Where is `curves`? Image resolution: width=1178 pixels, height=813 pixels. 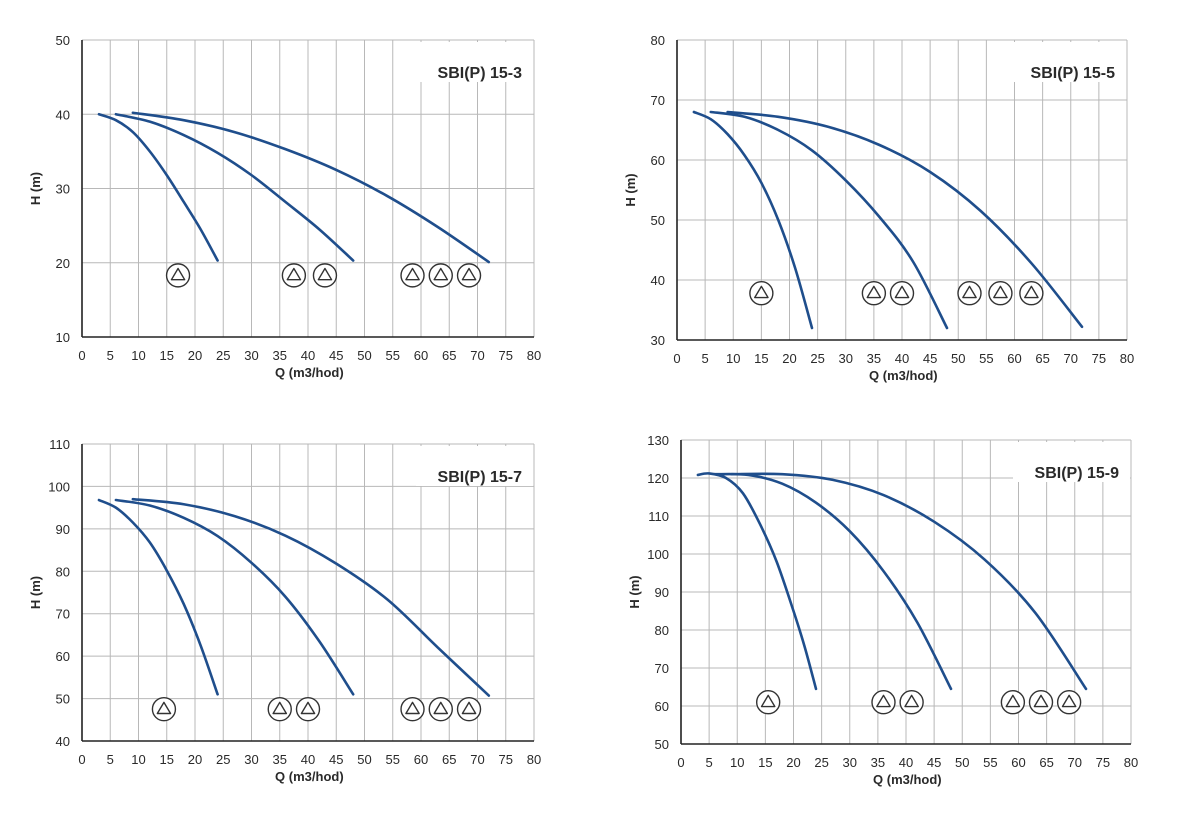 curves is located at coordinates (888, 220).